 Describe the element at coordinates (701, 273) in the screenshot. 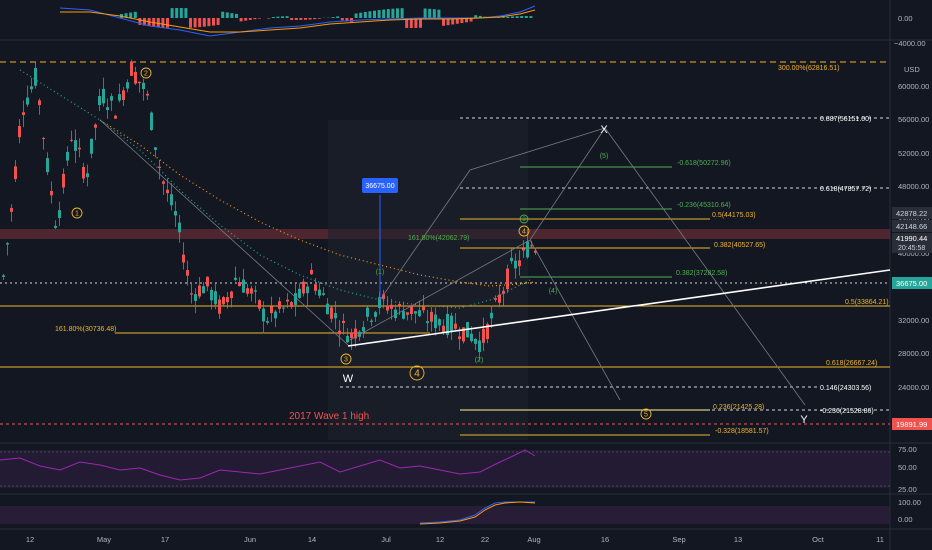

I see `fib-label: 0.382(37282.58)` at that location.